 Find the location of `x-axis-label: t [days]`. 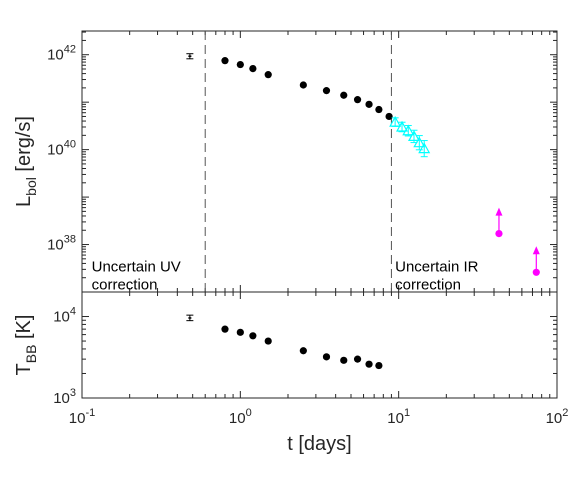

x-axis-label: t [days] is located at coordinates (319, 444).